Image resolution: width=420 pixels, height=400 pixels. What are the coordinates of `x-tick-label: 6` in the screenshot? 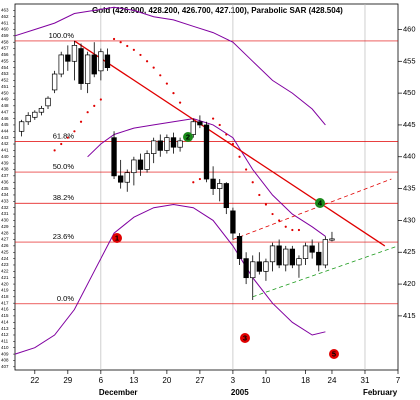 It's located at (101, 380).